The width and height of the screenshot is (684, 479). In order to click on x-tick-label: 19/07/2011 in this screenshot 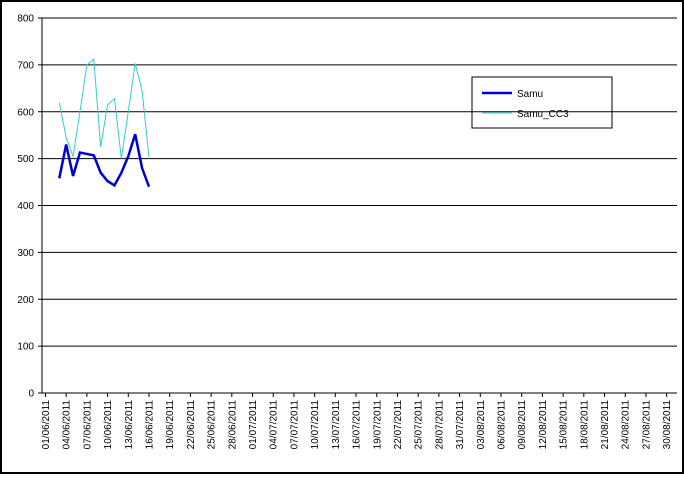, I will do `click(377, 425)`.